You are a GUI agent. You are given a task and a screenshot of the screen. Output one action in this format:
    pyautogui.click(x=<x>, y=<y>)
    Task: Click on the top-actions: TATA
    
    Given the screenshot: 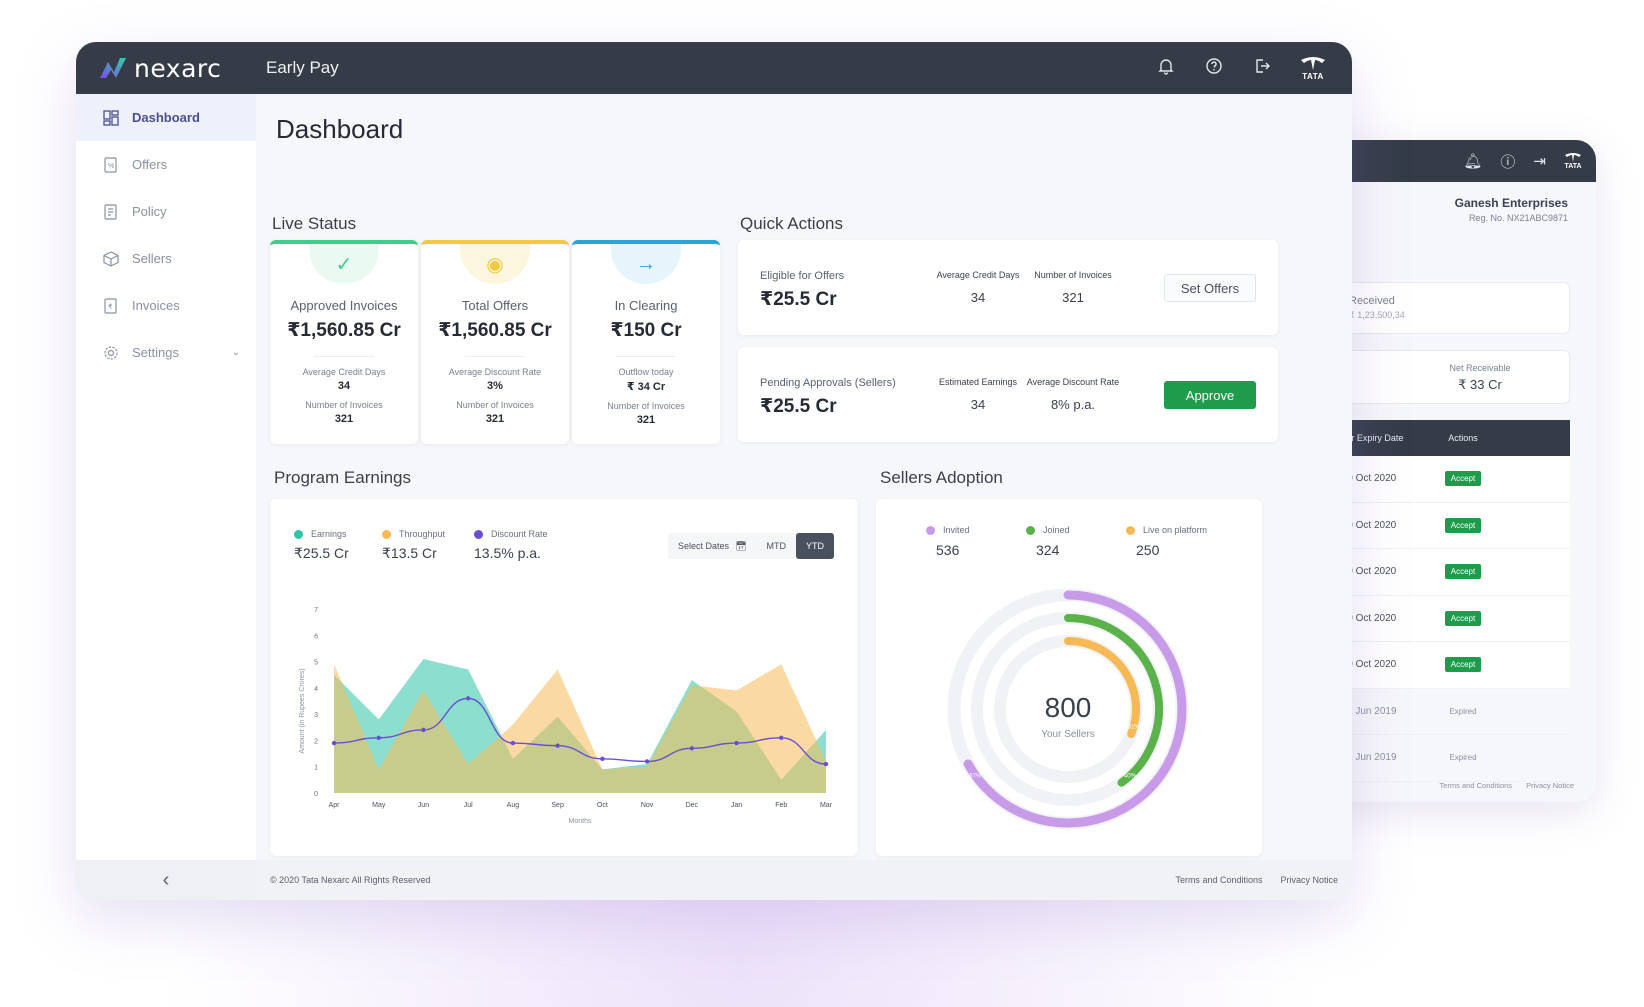 What is the action you would take?
    pyautogui.click(x=1241, y=68)
    